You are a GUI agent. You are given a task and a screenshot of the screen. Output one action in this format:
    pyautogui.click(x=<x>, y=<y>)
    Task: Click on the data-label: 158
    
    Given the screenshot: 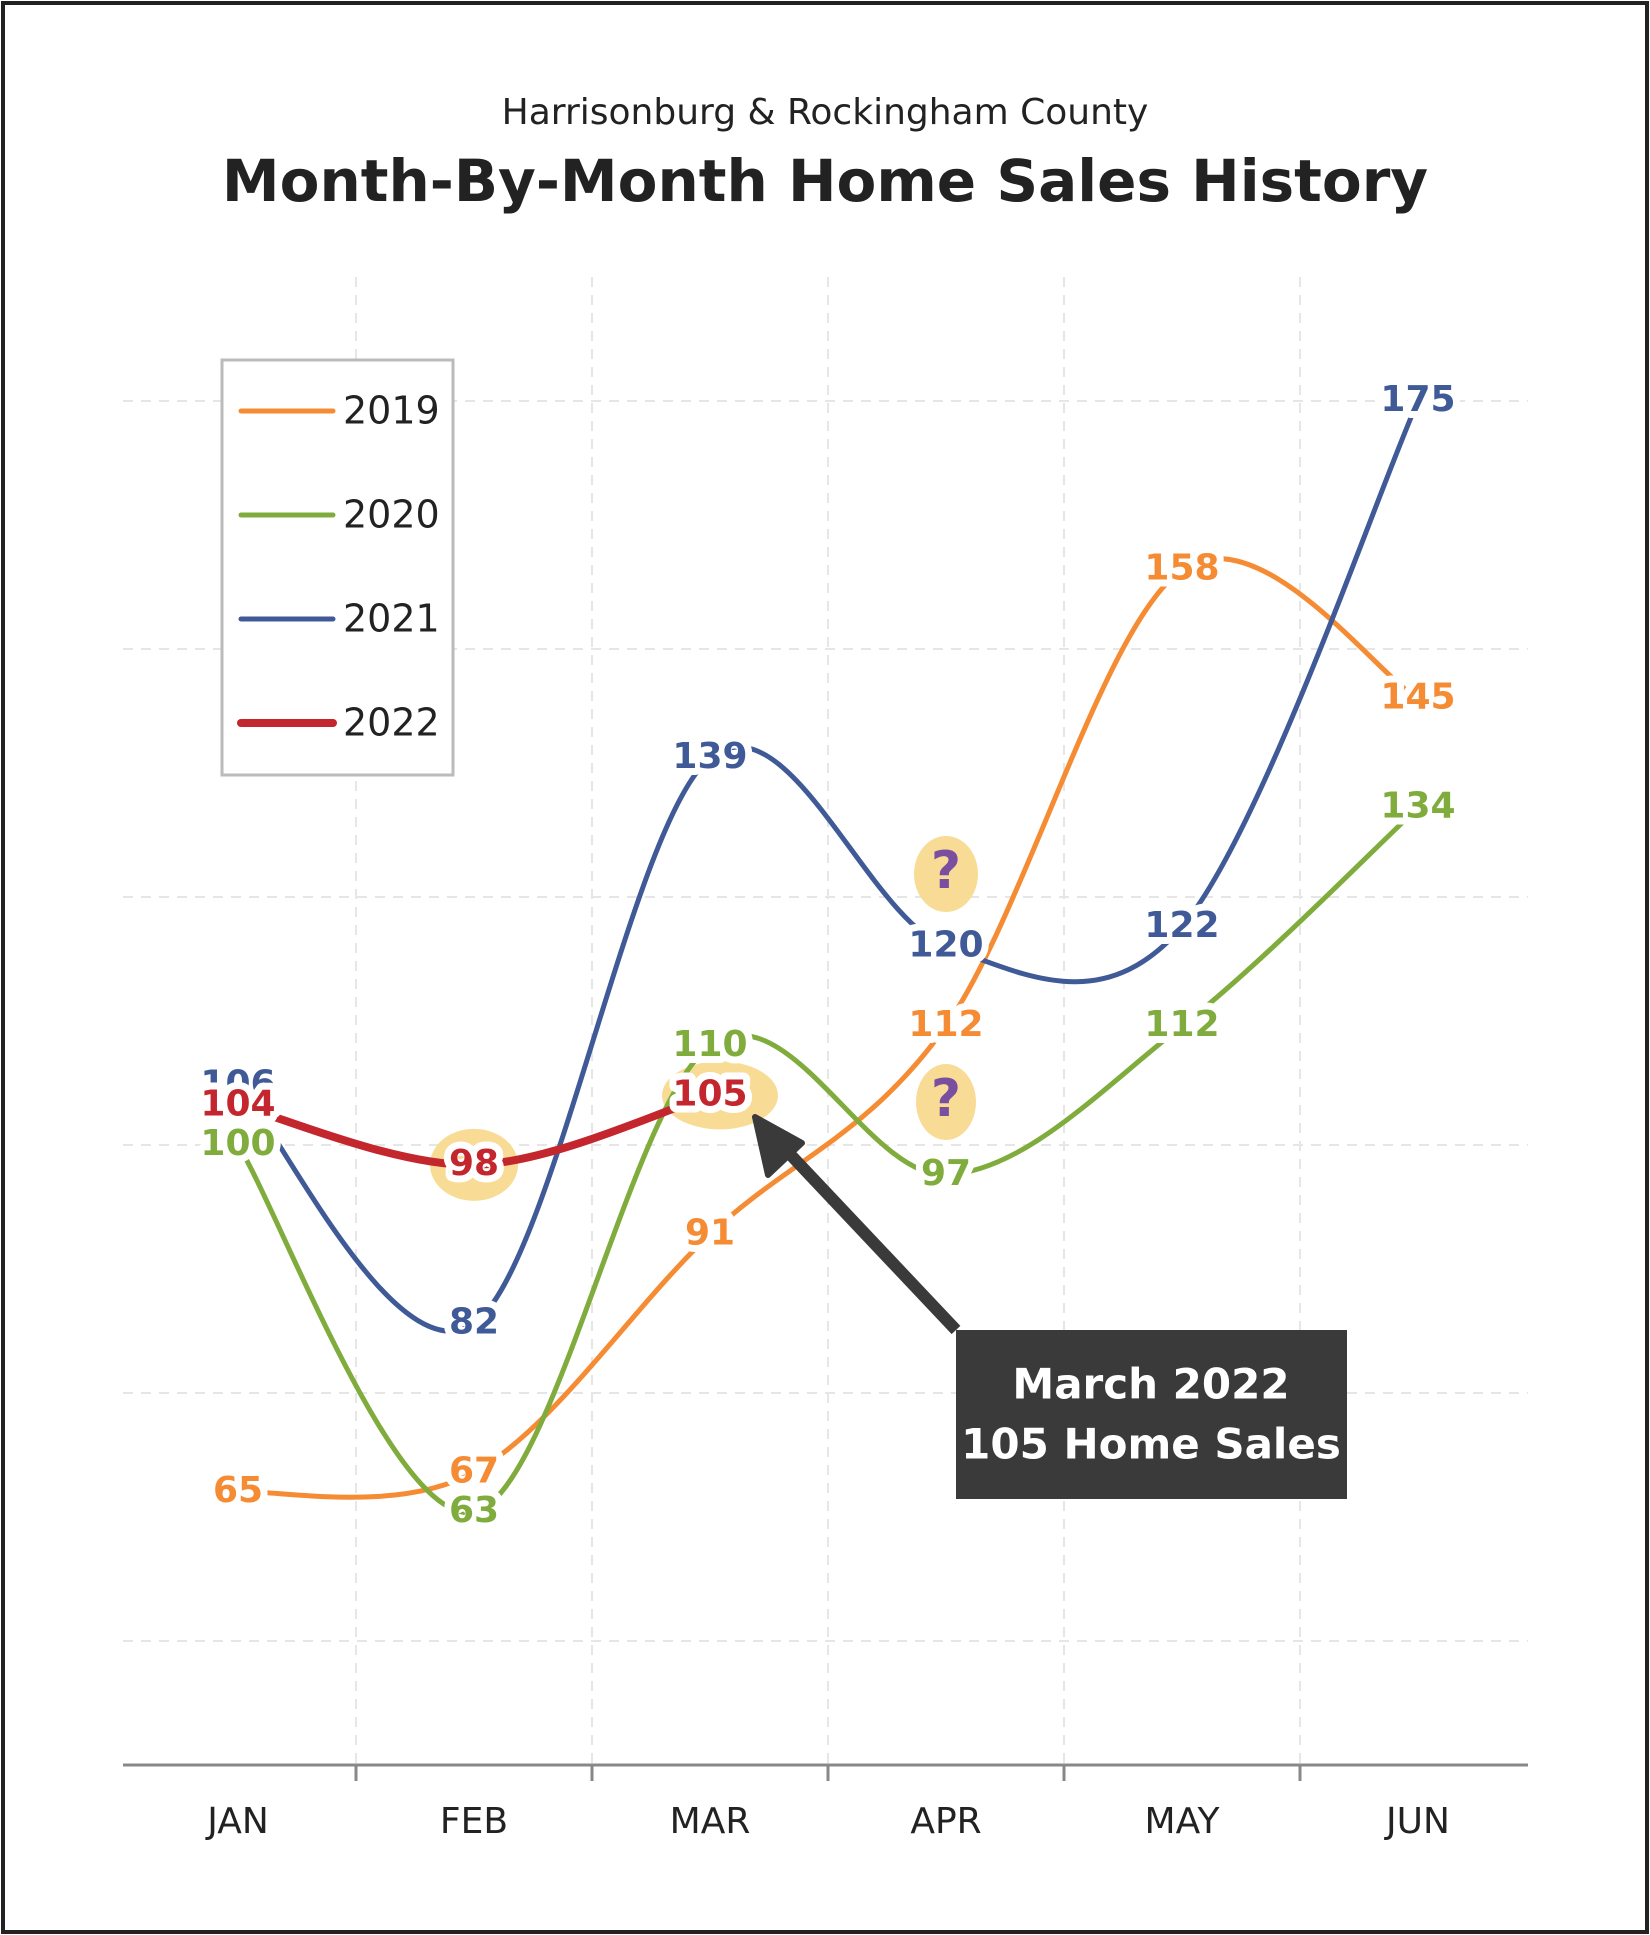 What is the action you would take?
    pyautogui.click(x=1181, y=568)
    